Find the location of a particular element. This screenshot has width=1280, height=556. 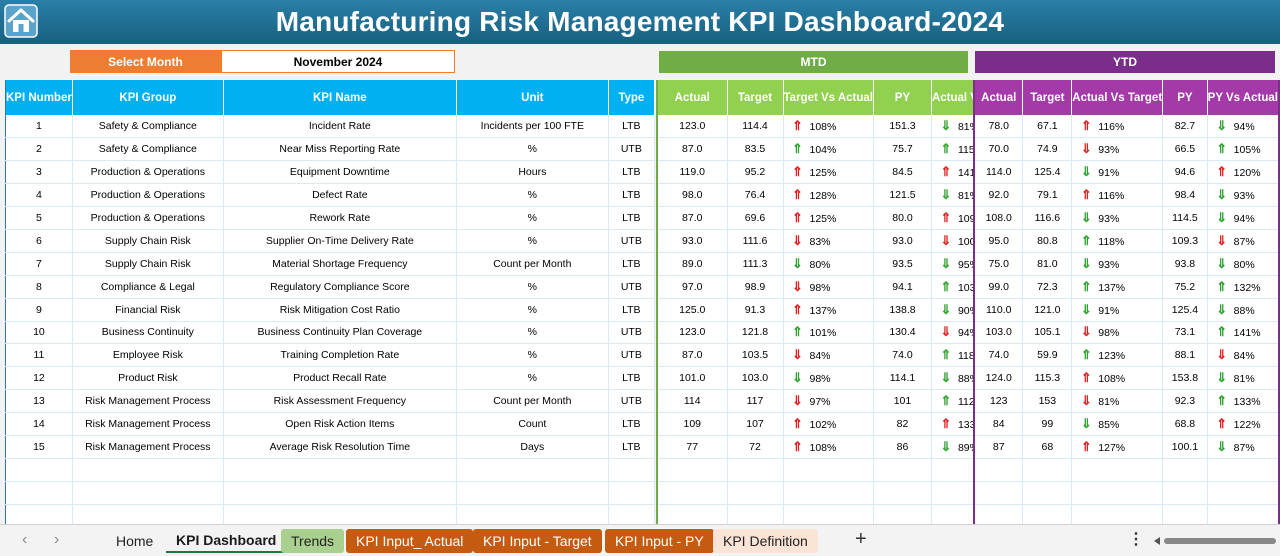

mtd-target: 95.2 is located at coordinates (755, 172).